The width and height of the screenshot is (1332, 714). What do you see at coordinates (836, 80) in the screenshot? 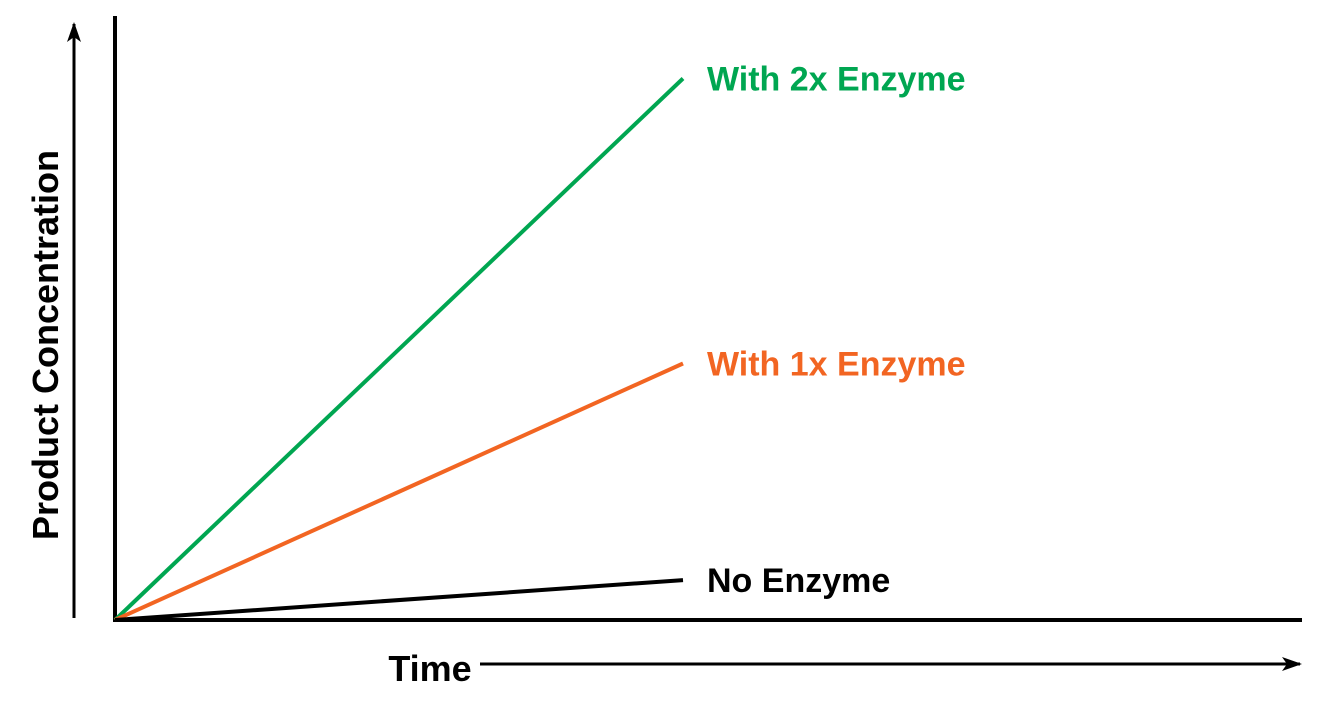
I see `series-label-with-2x-enzyme: With 2x Enzyme` at bounding box center [836, 80].